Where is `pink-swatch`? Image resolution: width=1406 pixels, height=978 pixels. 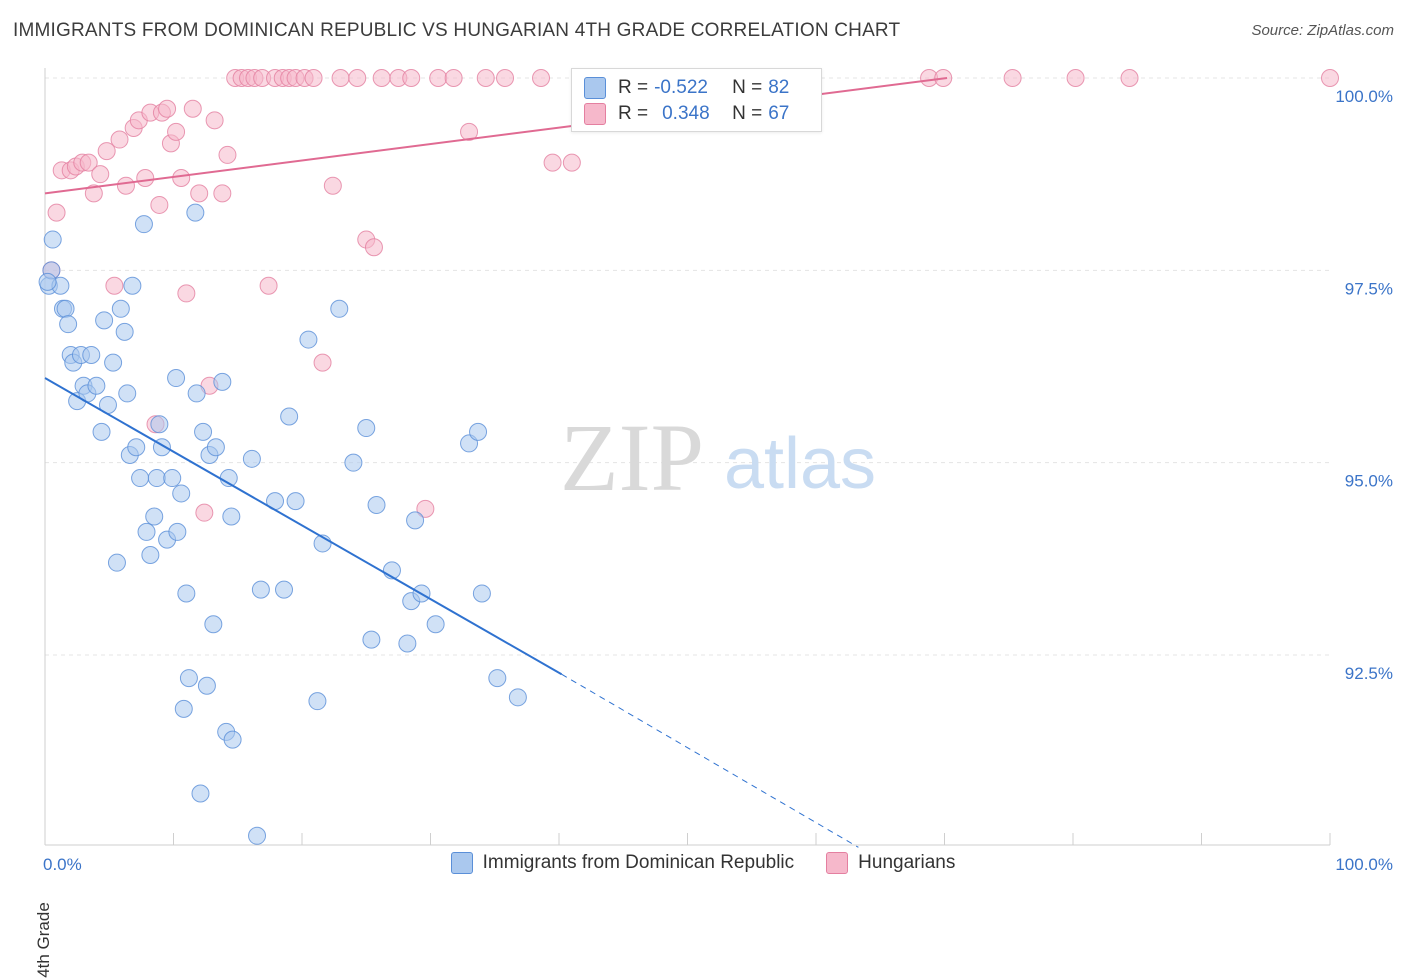
pink-swatch is located at coordinates (837, 863).